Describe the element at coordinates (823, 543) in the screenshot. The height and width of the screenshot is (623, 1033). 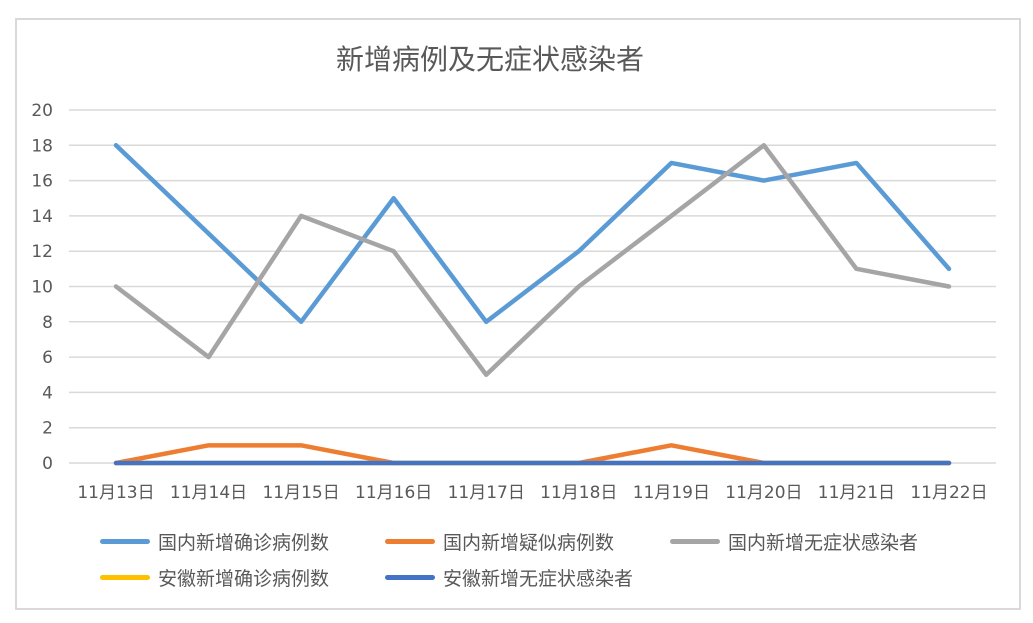
I see `legend-label: 国内新增无症状感染者` at that location.